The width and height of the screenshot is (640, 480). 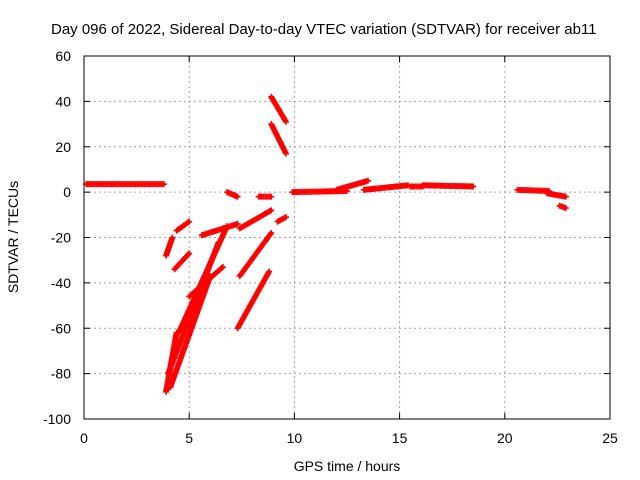 What do you see at coordinates (400, 438) in the screenshot?
I see `x-tick-label: 15` at bounding box center [400, 438].